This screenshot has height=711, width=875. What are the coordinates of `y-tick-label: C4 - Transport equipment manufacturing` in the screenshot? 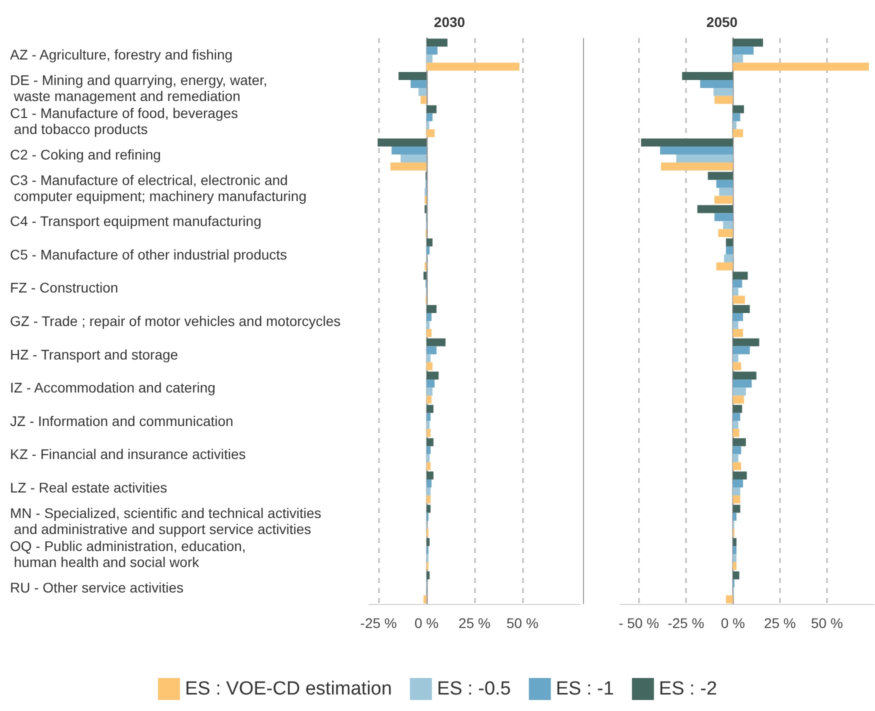 It's located at (136, 221).